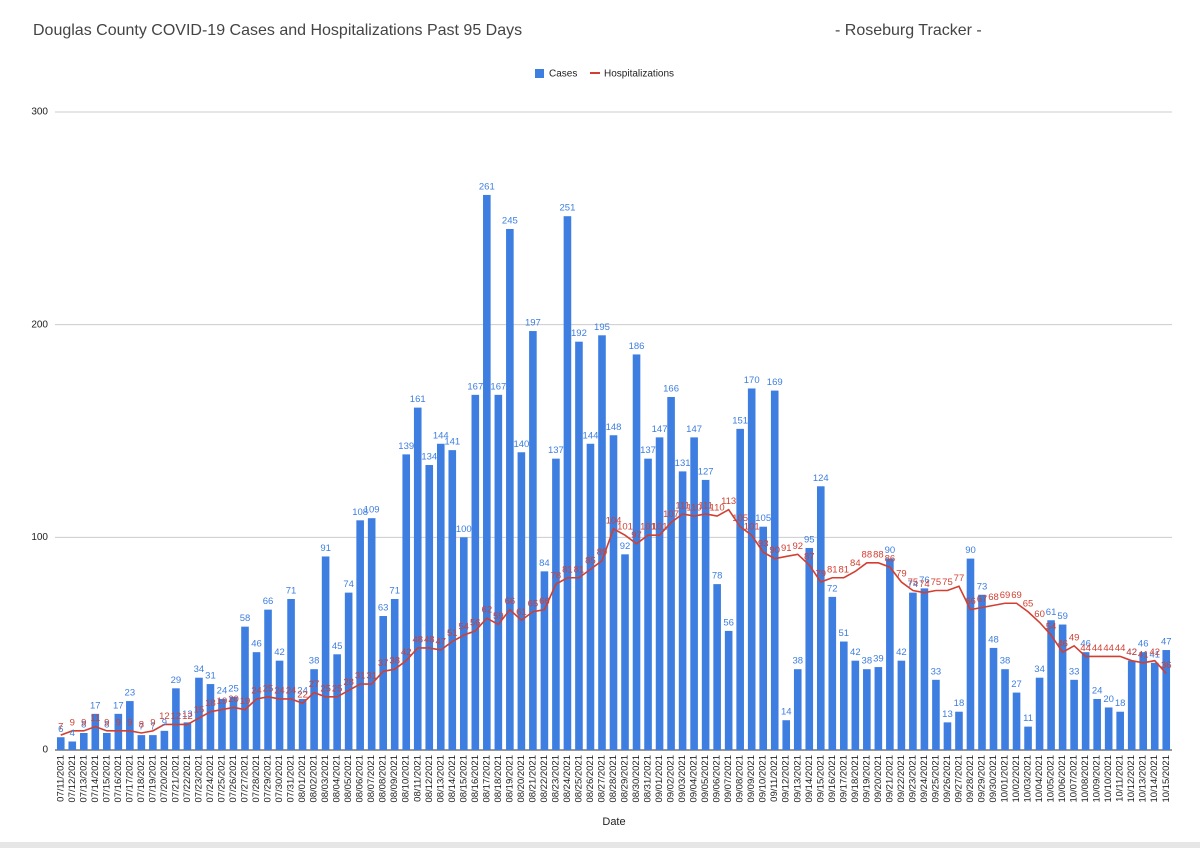 The image size is (1200, 848). What do you see at coordinates (210, 779) in the screenshot?
I see `x-tick-label: 07/24/2021` at bounding box center [210, 779].